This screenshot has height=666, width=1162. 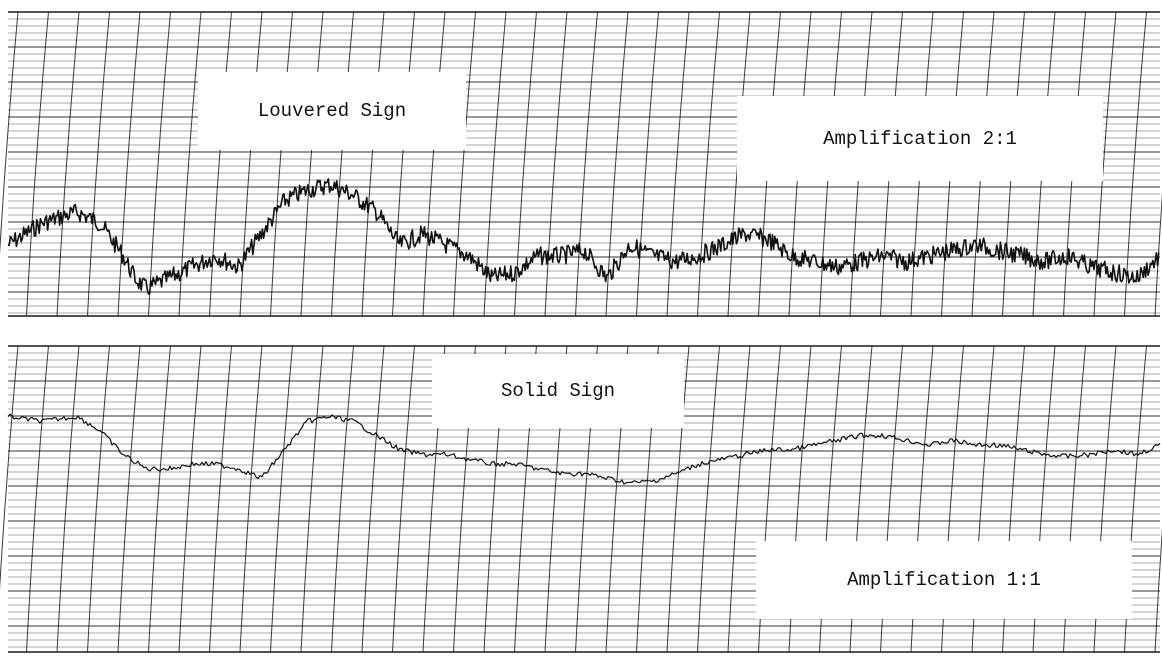 What do you see at coordinates (944, 580) in the screenshot?
I see `amplification-label-bottom: Amplification 1:1` at bounding box center [944, 580].